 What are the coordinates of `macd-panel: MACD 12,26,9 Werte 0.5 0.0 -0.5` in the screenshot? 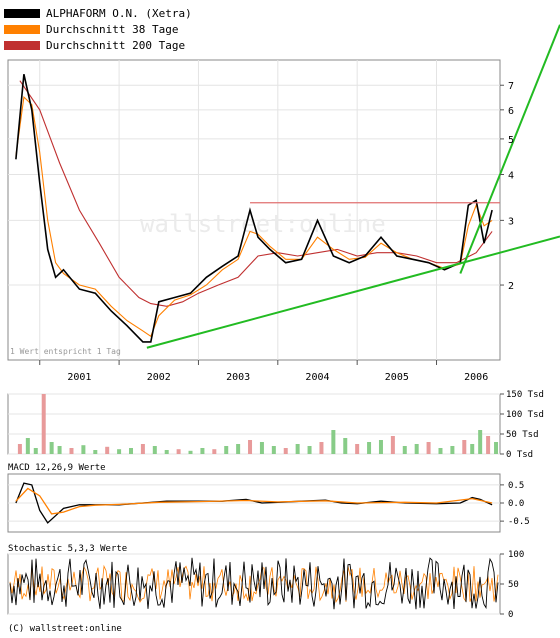 It's located at (268, 498).